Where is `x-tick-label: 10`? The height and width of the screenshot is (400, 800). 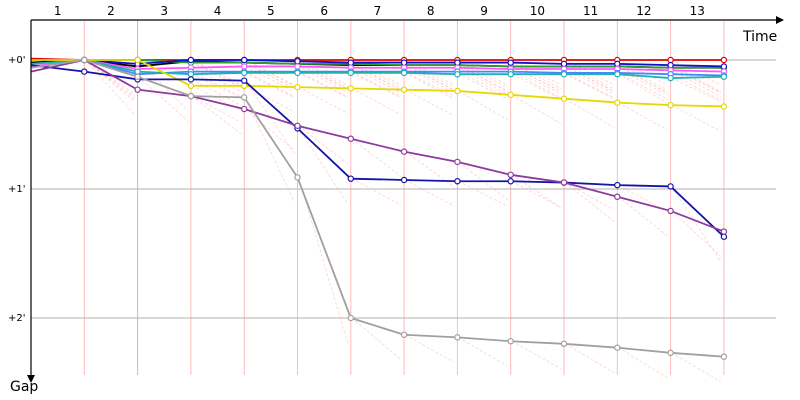
x-tick-label: 10 is located at coordinates (537, 11).